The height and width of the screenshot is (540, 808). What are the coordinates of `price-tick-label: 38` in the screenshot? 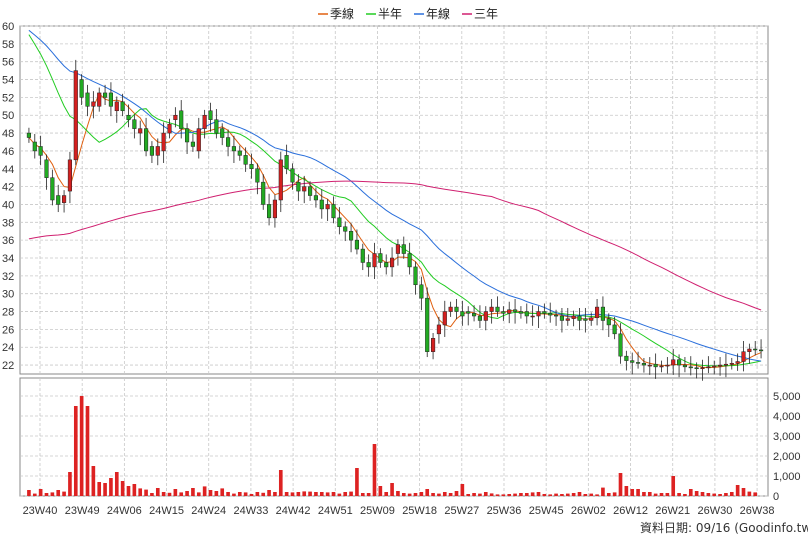 It's located at (8, 223).